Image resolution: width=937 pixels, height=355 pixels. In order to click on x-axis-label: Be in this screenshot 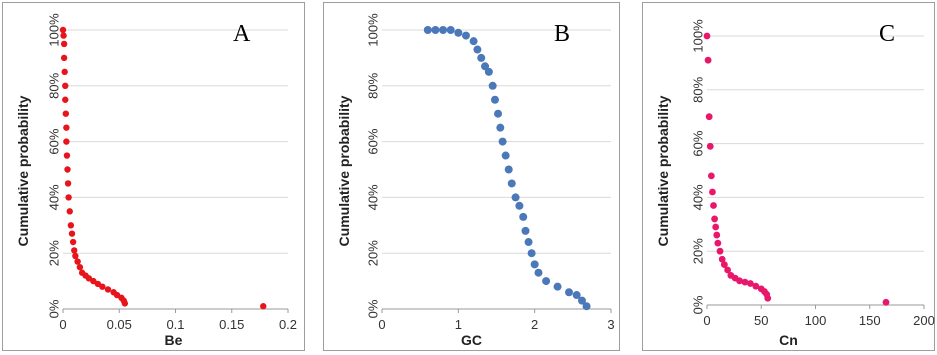, I will do `click(173, 340)`.